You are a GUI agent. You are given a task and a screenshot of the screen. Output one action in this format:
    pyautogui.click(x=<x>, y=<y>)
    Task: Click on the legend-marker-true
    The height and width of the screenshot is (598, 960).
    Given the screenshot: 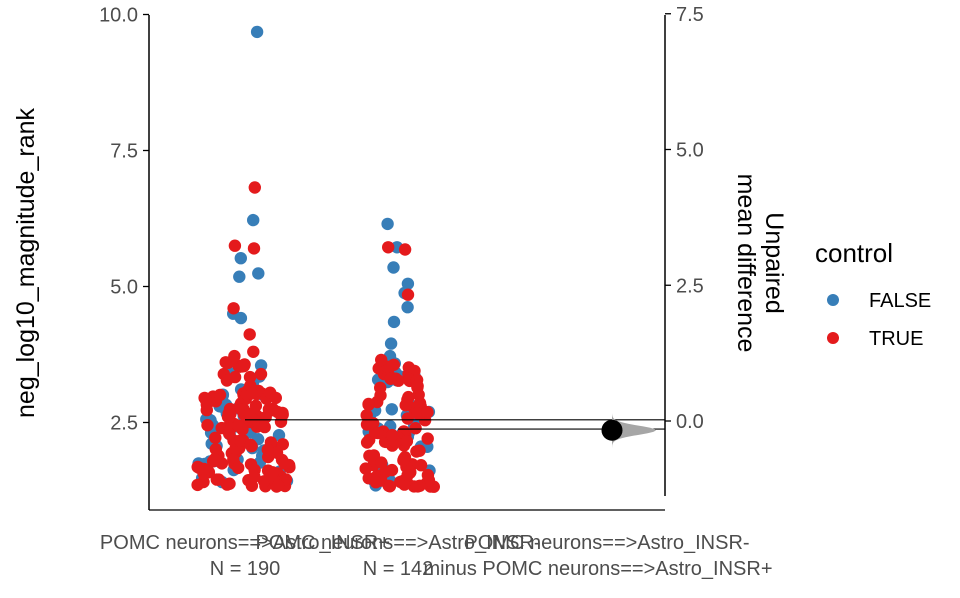 What is the action you would take?
    pyautogui.click(x=833, y=338)
    